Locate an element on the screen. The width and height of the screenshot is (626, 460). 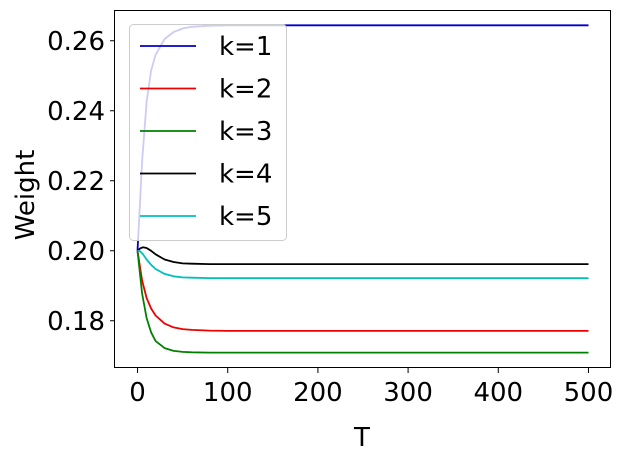
x-tick-label: 500 is located at coordinates (589, 393).